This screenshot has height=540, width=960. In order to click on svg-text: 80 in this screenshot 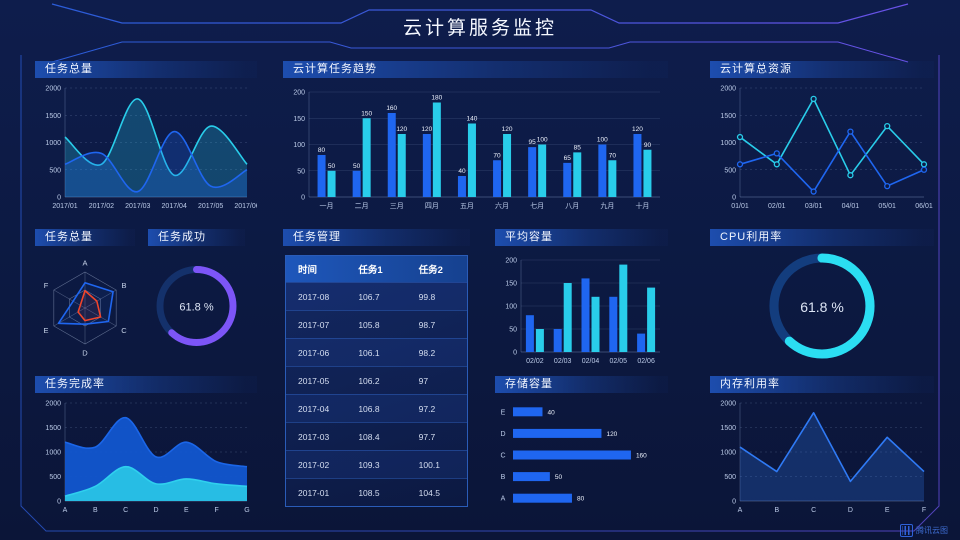, I will do `click(322, 150)`.